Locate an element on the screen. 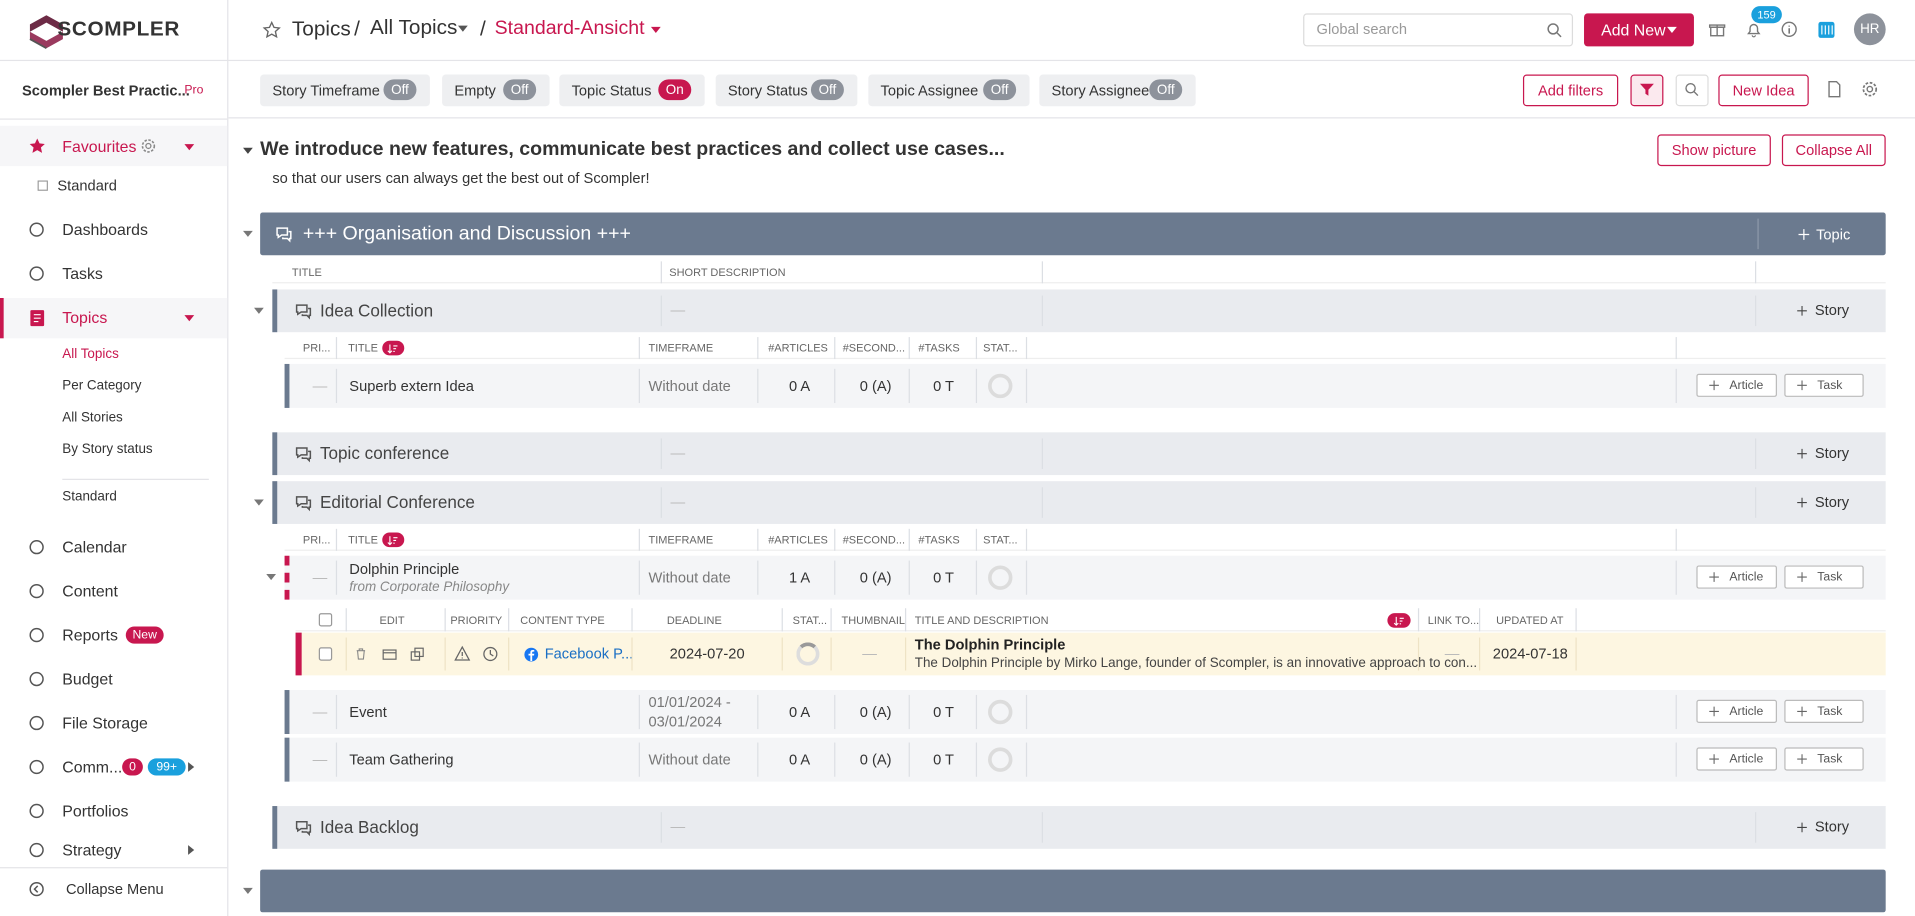  new-idea-button: New Idea is located at coordinates (1763, 90).